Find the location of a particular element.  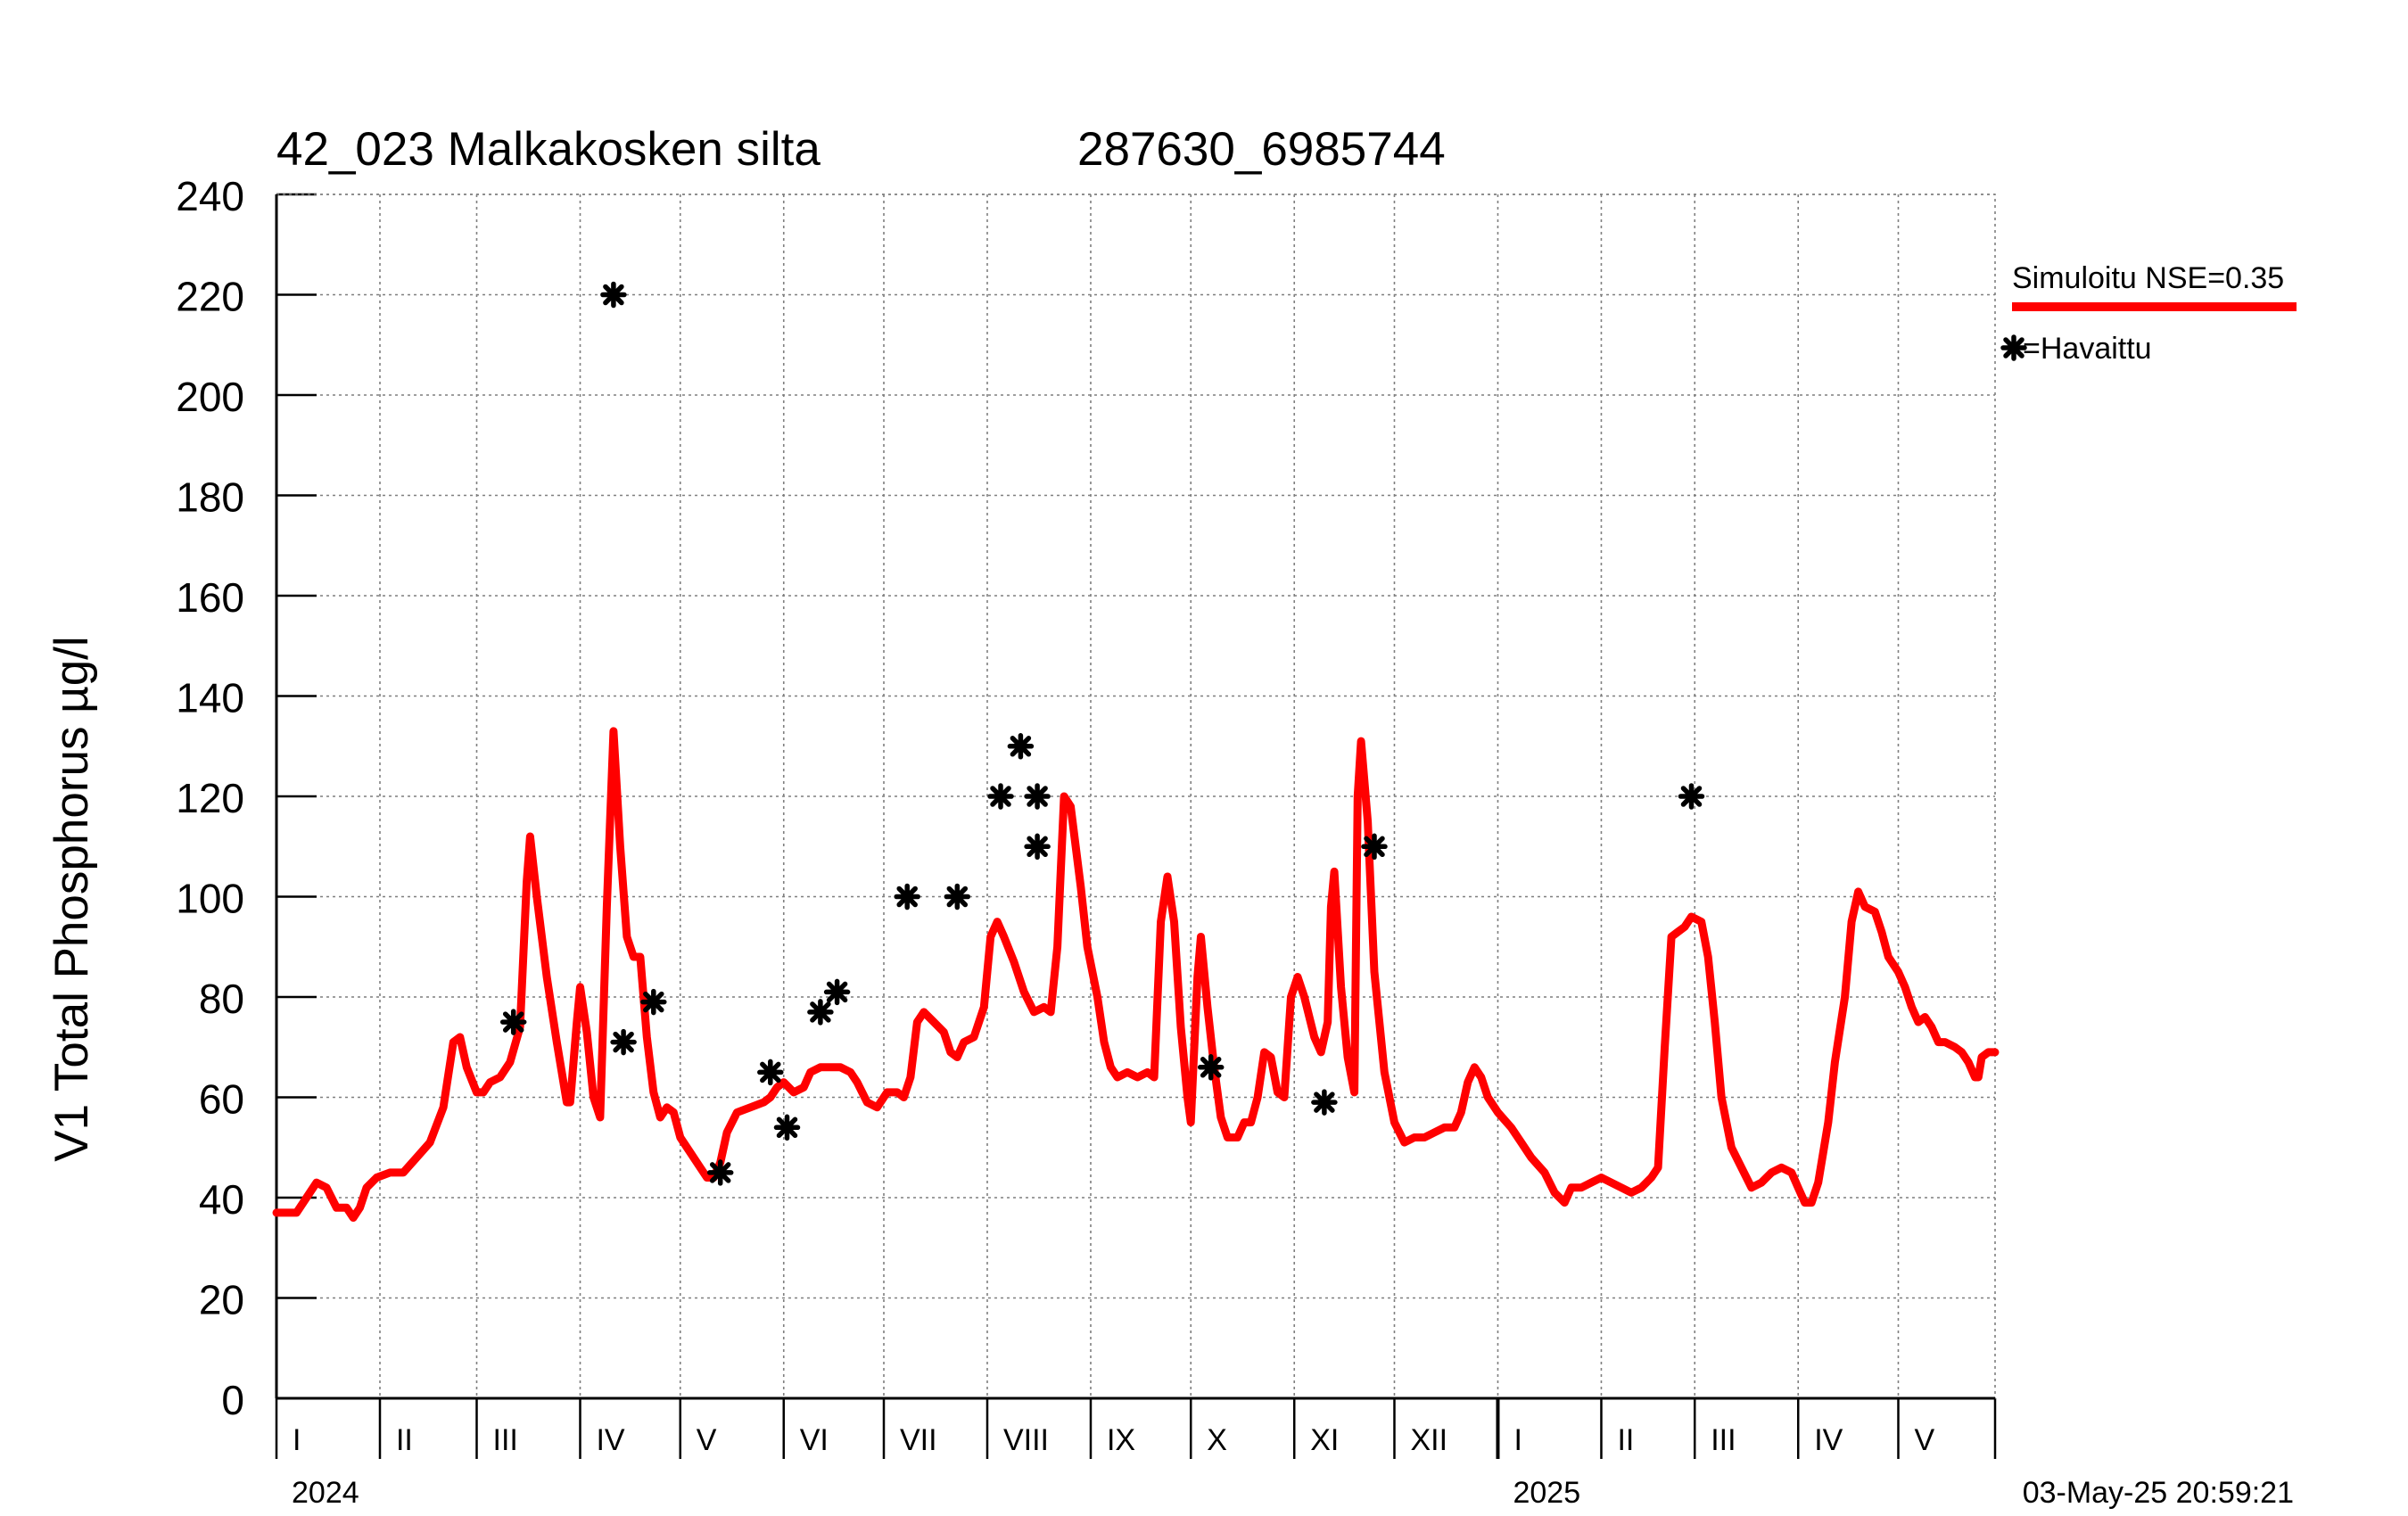

y-tick-label: 200 is located at coordinates (210, 397).